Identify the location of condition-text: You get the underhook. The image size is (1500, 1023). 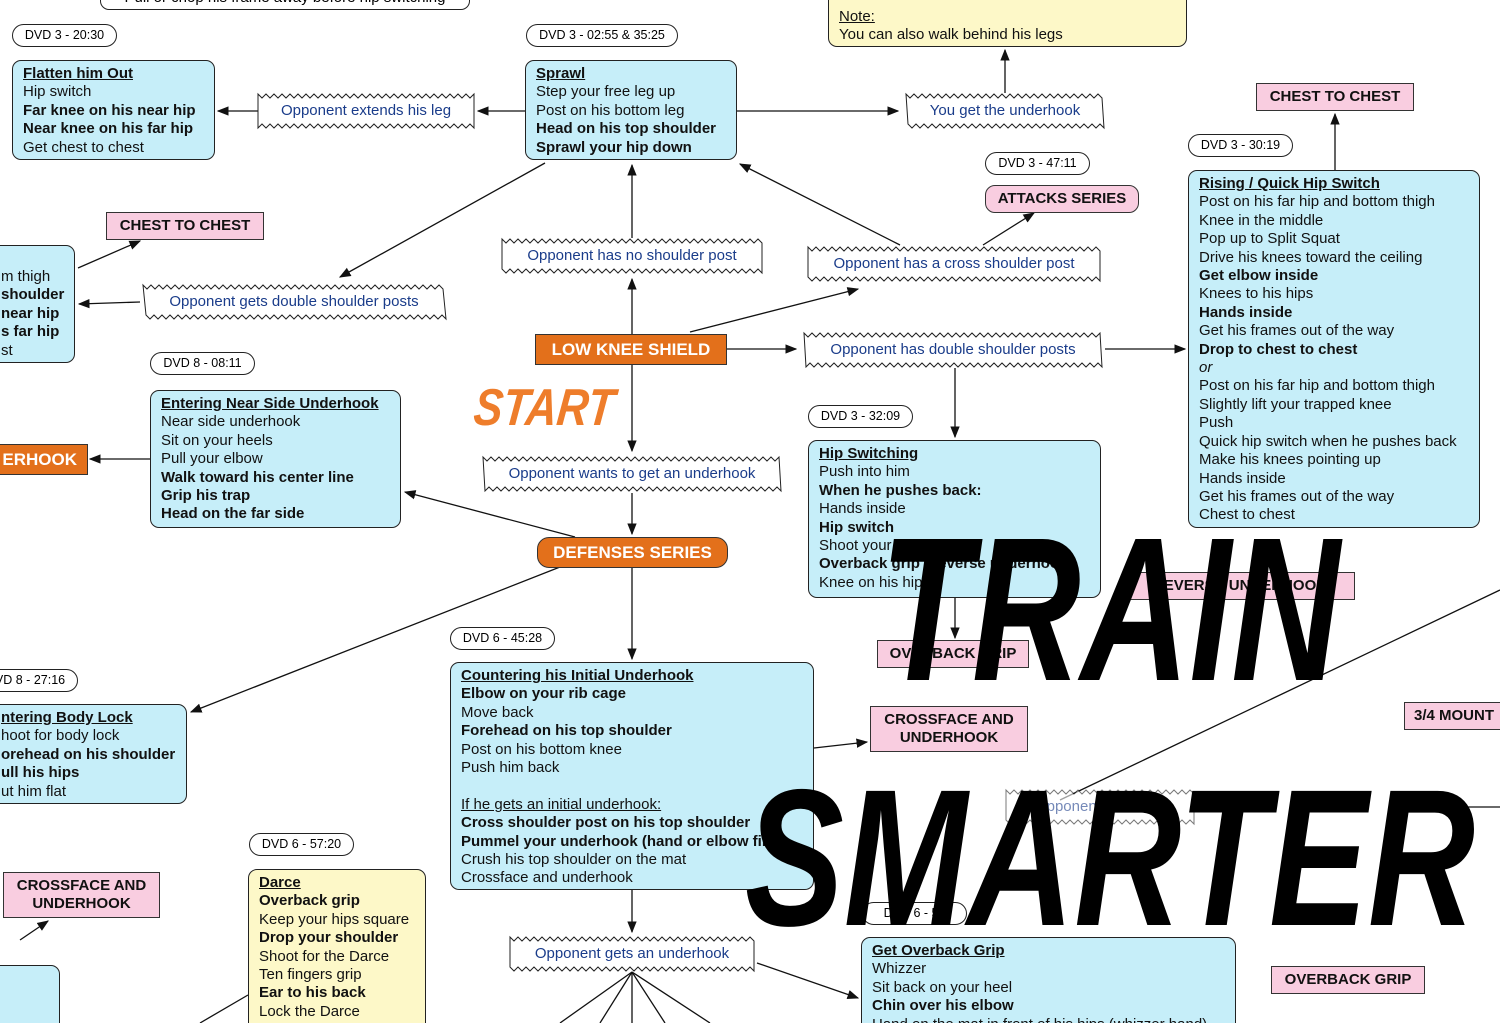
(1005, 110).